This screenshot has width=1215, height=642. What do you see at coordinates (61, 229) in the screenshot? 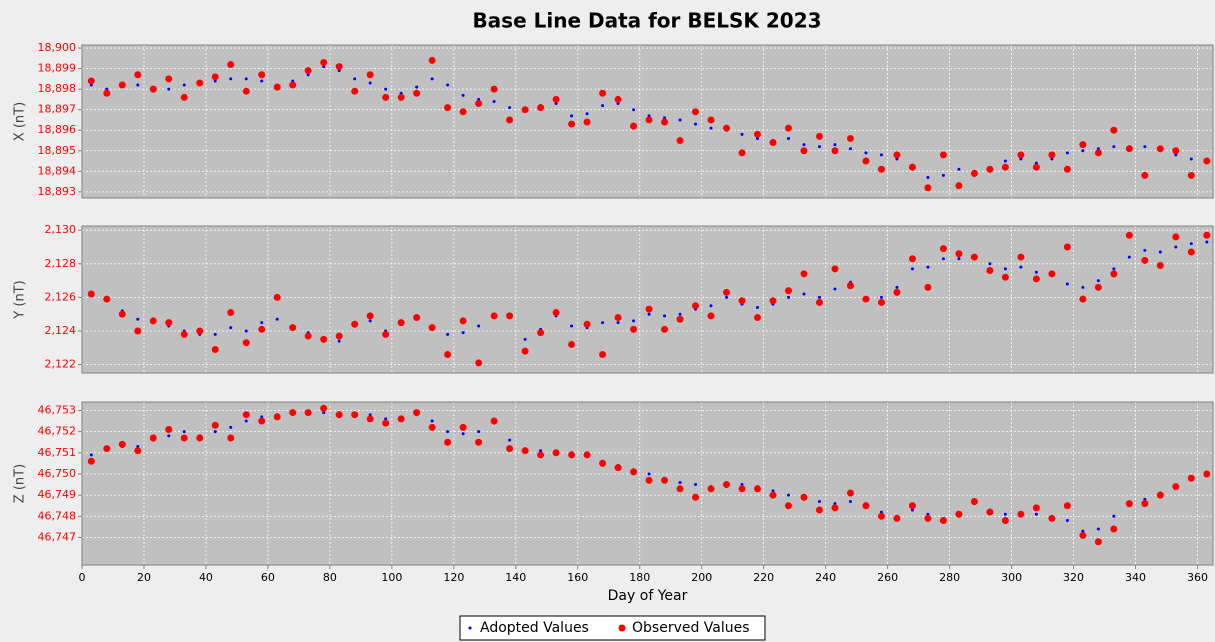
I see `y-tick-label: 2,130` at bounding box center [61, 229].